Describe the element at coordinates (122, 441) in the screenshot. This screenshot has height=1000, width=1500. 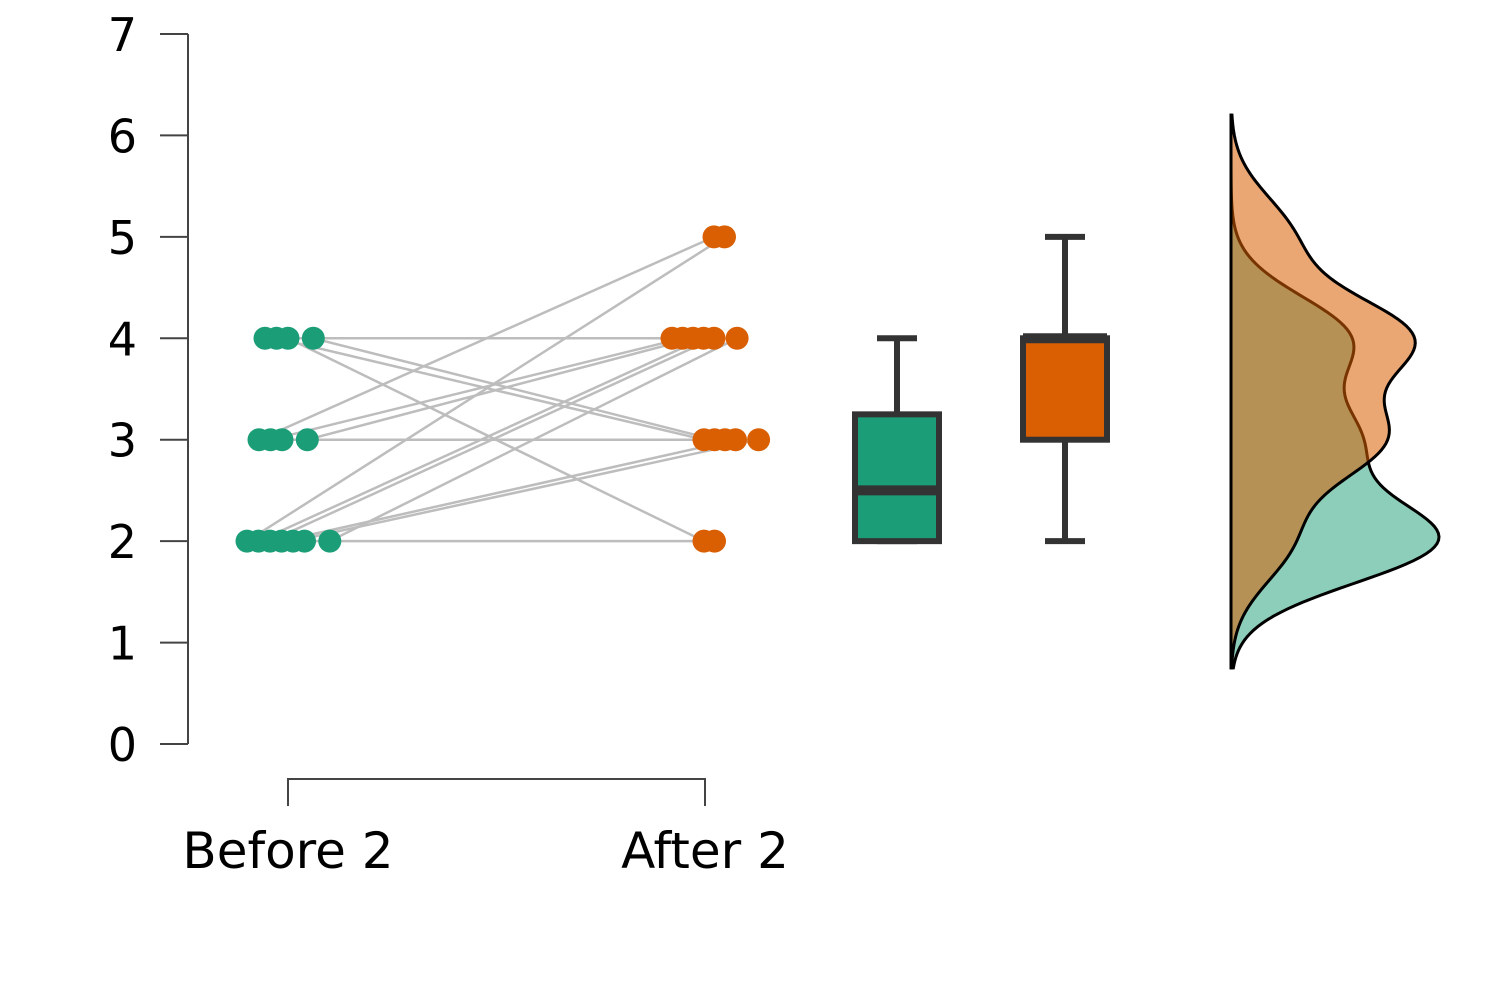
I see `y-tick-label: 3` at that location.